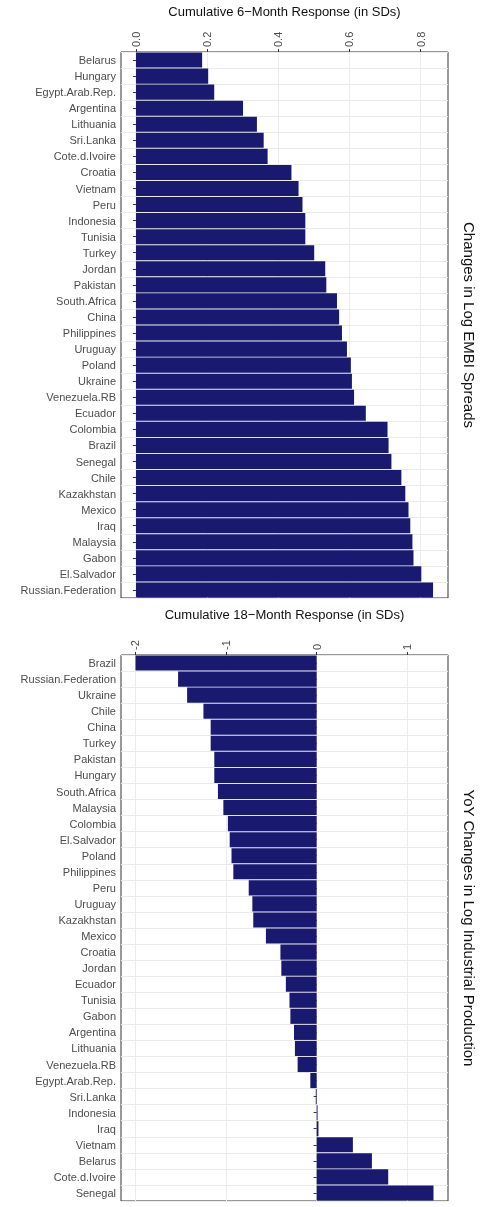  I want to click on x-tick-label: 0.0, so click(135, 39).